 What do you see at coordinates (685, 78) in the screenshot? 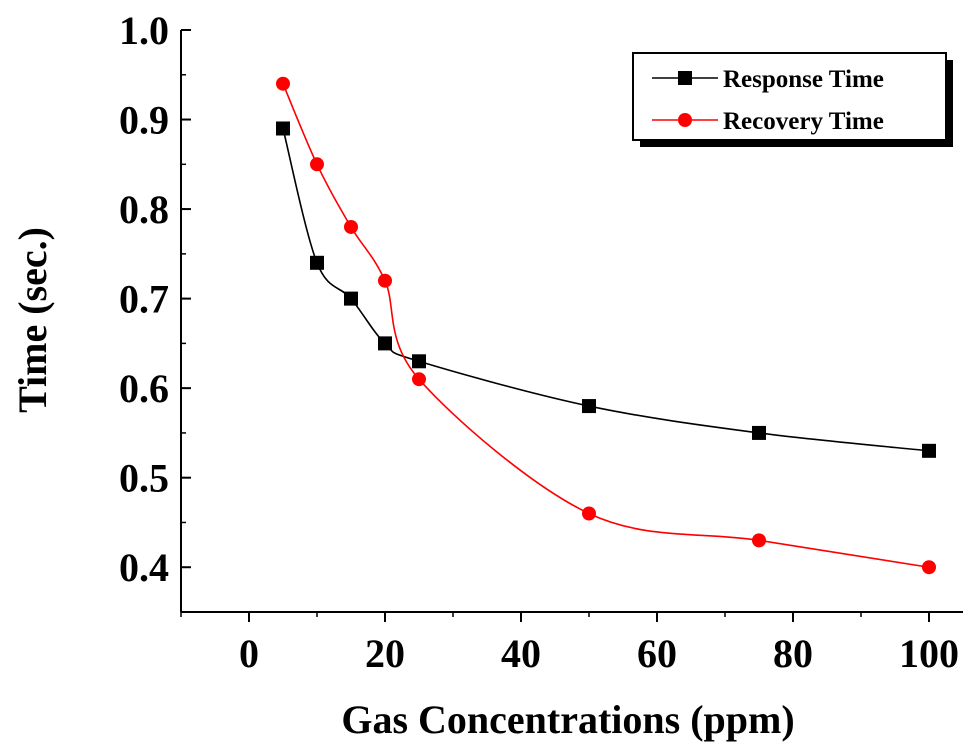
I see `legend-marker-response` at bounding box center [685, 78].